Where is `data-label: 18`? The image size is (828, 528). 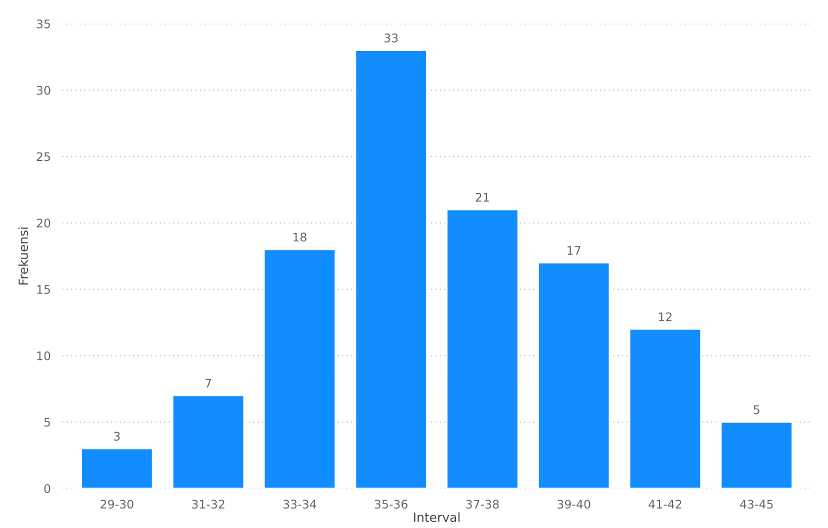 data-label: 18 is located at coordinates (299, 237).